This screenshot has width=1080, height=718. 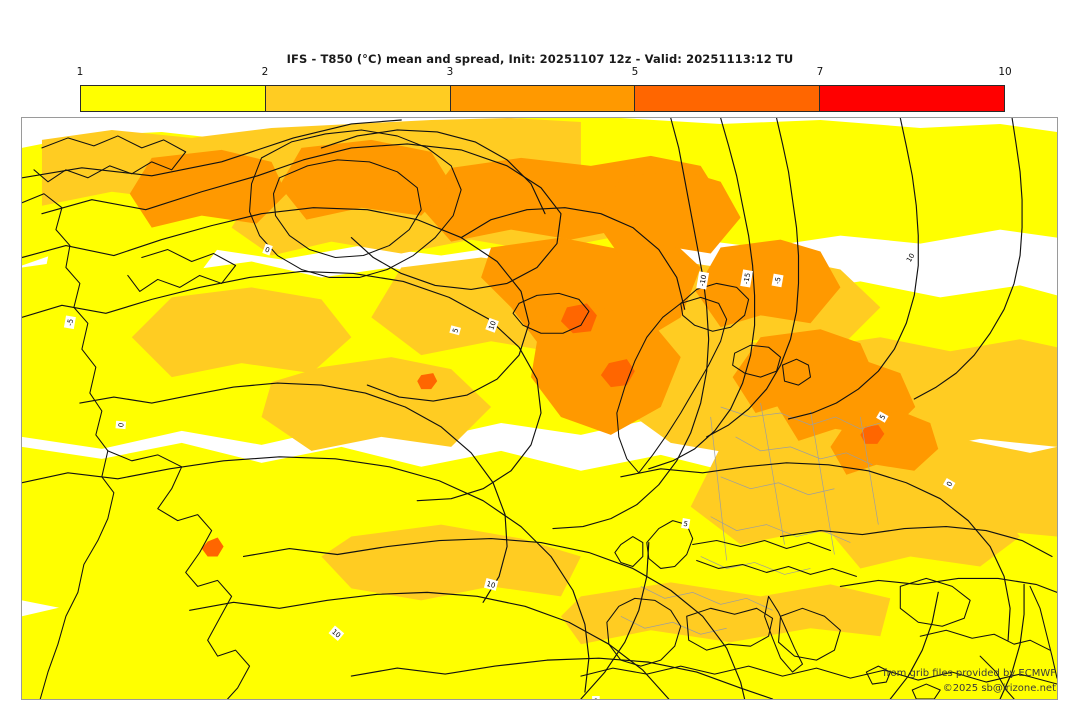 I want to click on colorbar-tick-5: 5, so click(x=635, y=72).